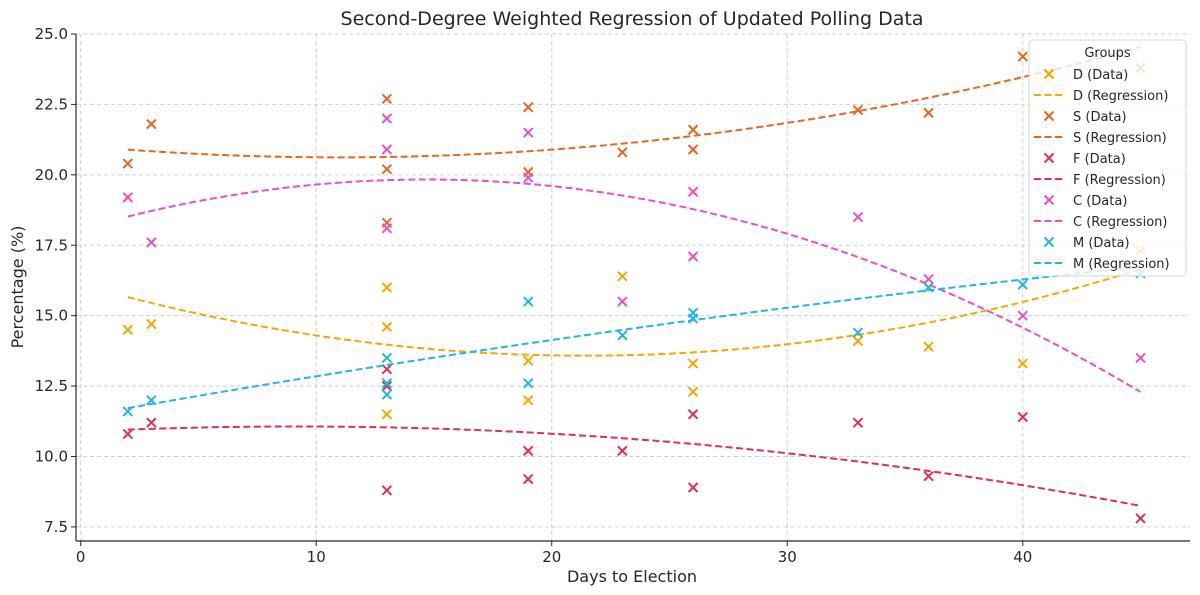  I want to click on legend-entry: M (Data), so click(1086, 243).